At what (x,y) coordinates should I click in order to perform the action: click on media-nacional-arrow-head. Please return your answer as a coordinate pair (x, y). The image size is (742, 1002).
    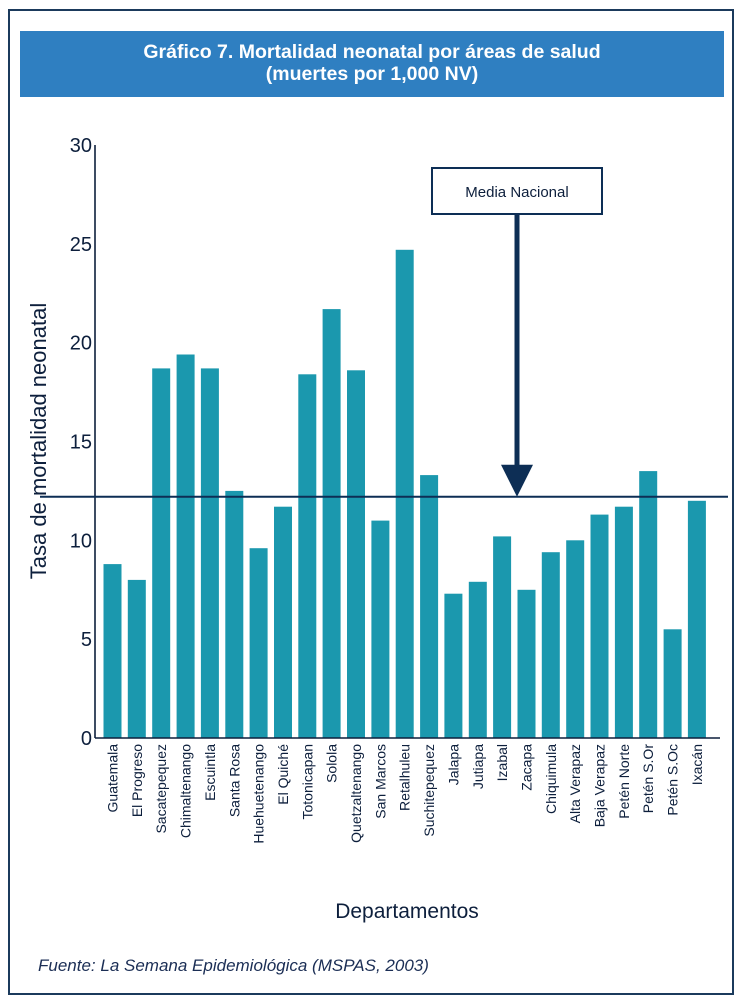
    Looking at the image, I should click on (517, 480).